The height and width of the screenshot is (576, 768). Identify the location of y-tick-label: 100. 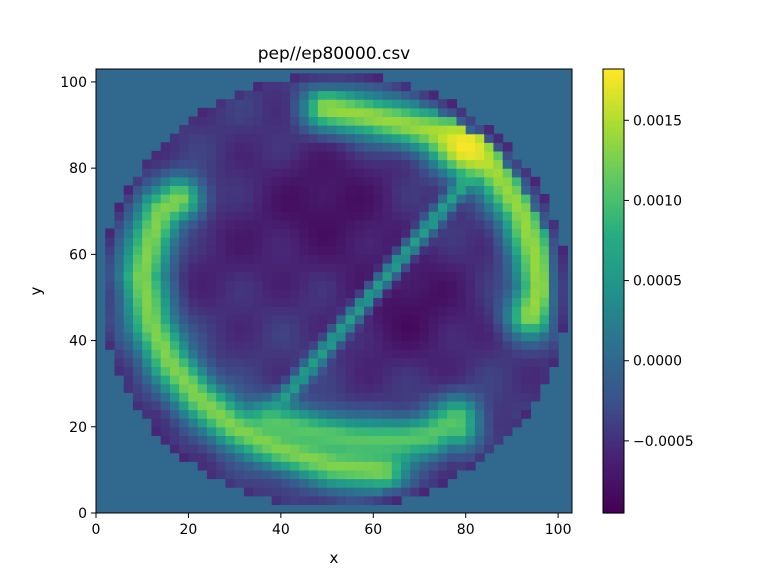
(73, 83).